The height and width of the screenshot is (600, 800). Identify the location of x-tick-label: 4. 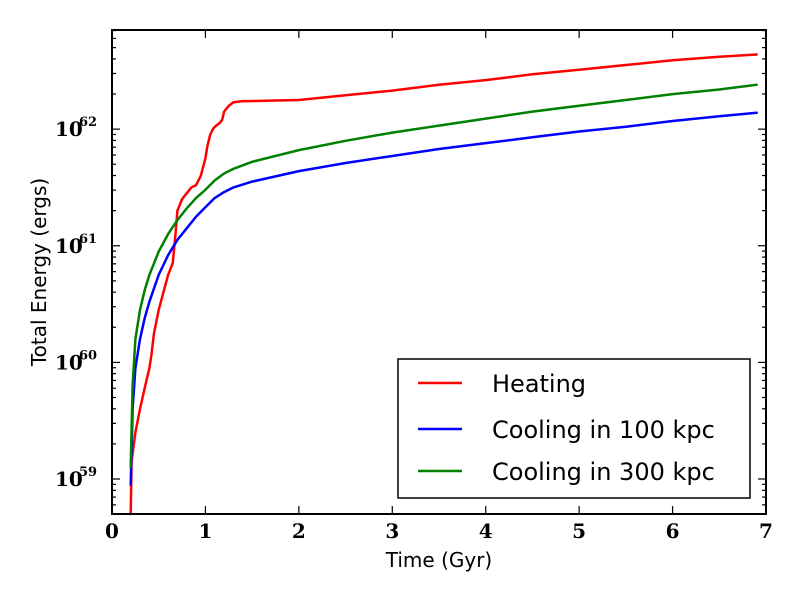
(486, 531).